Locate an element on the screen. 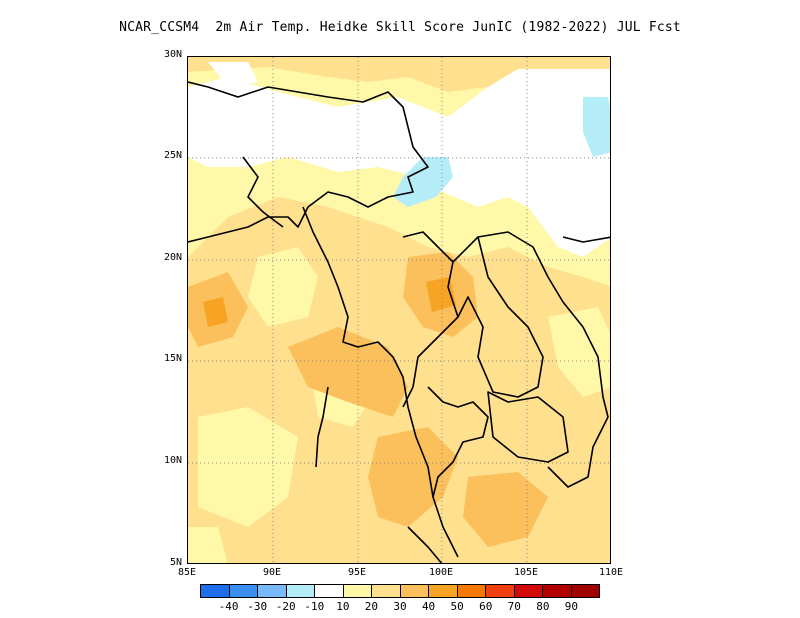  lat-label-5n: 5N is located at coordinates (175, 562).